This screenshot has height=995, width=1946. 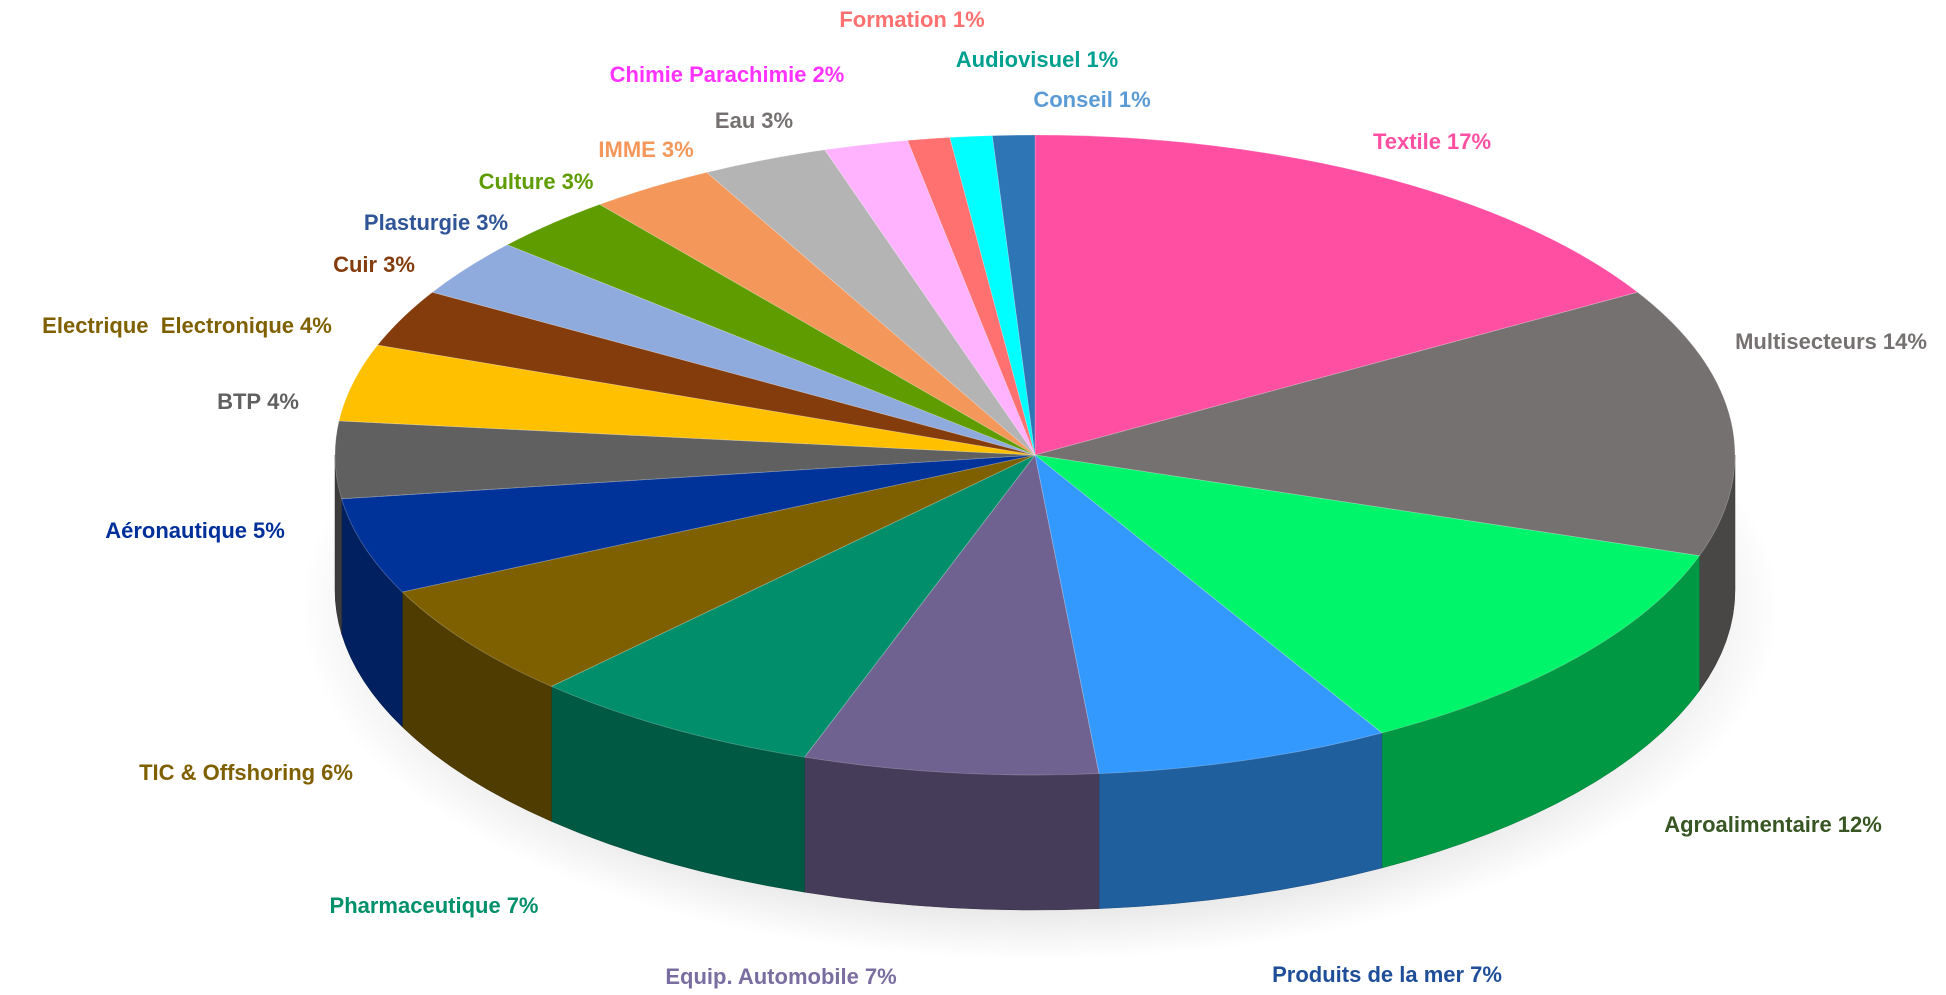 I want to click on slice-label: Electrique Electronique 4%, so click(x=187, y=325).